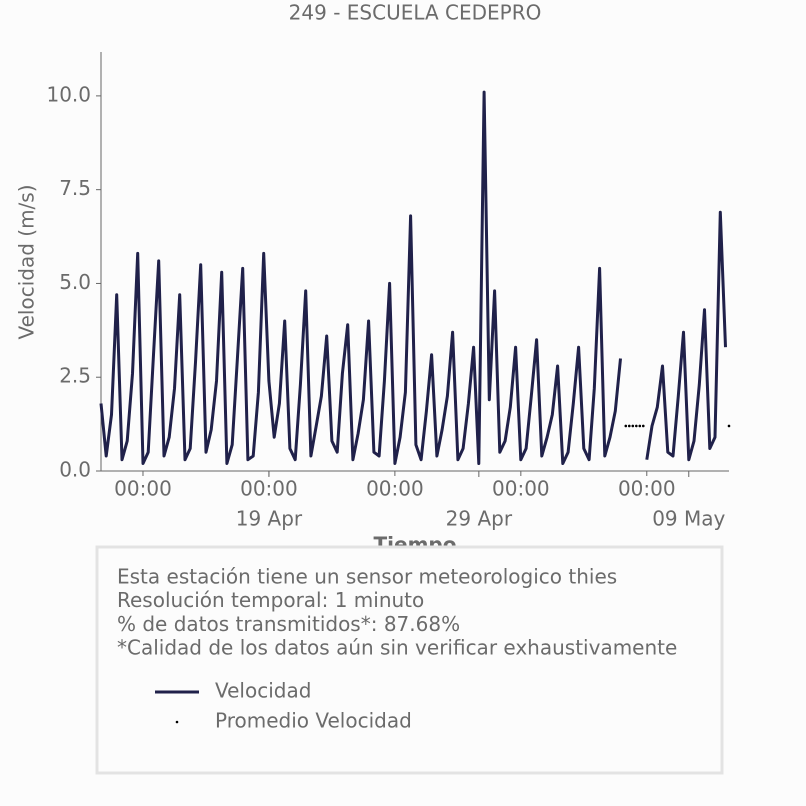 This screenshot has height=806, width=806. I want to click on info-note: % de datos transmitidos*: 87.68%, so click(288, 624).